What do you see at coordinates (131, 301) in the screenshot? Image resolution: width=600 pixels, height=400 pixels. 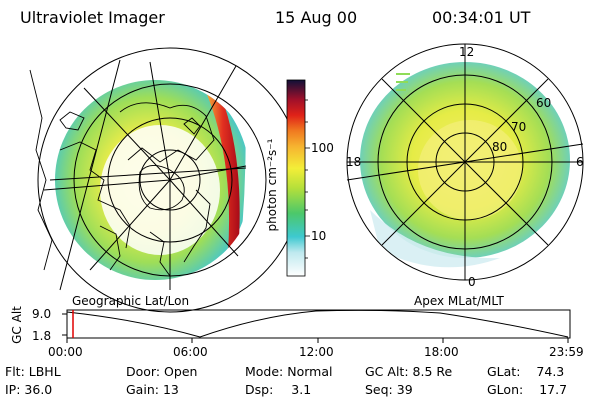 I see `left-panel-caption: Geographic Lat/Lon` at bounding box center [131, 301].